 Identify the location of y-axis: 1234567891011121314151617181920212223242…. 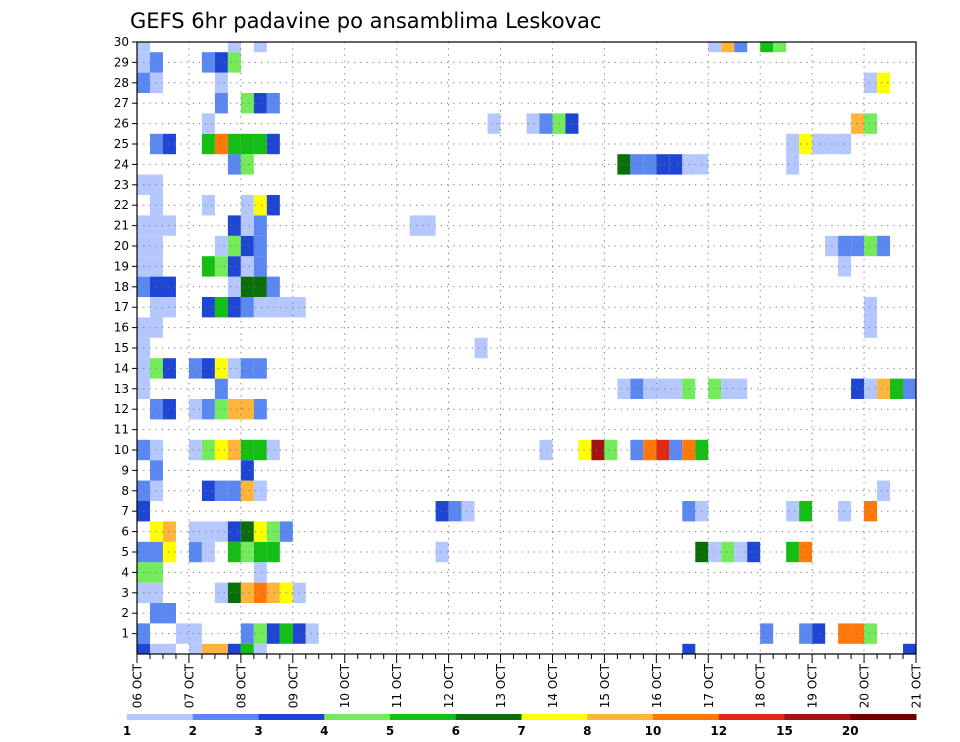
(125, 338).